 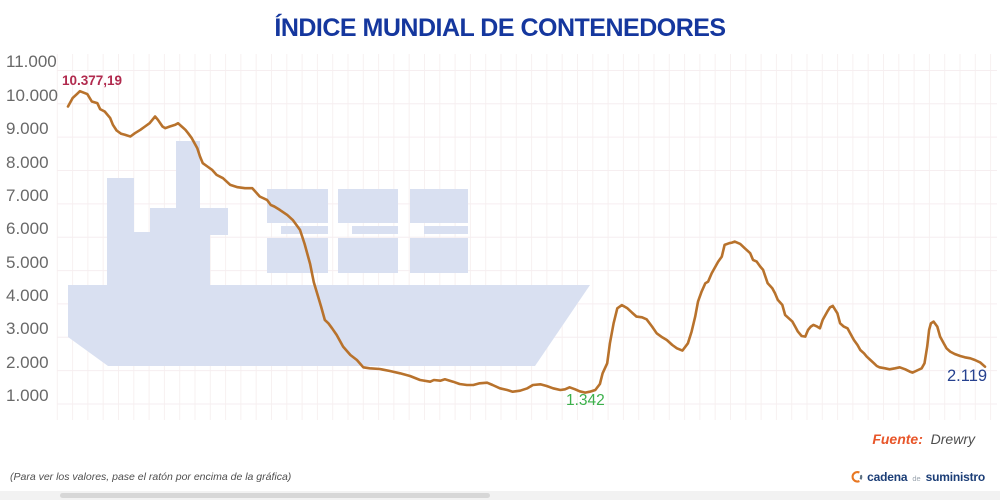 I want to click on y-axis-tick-label: 2.000, so click(x=27, y=362).